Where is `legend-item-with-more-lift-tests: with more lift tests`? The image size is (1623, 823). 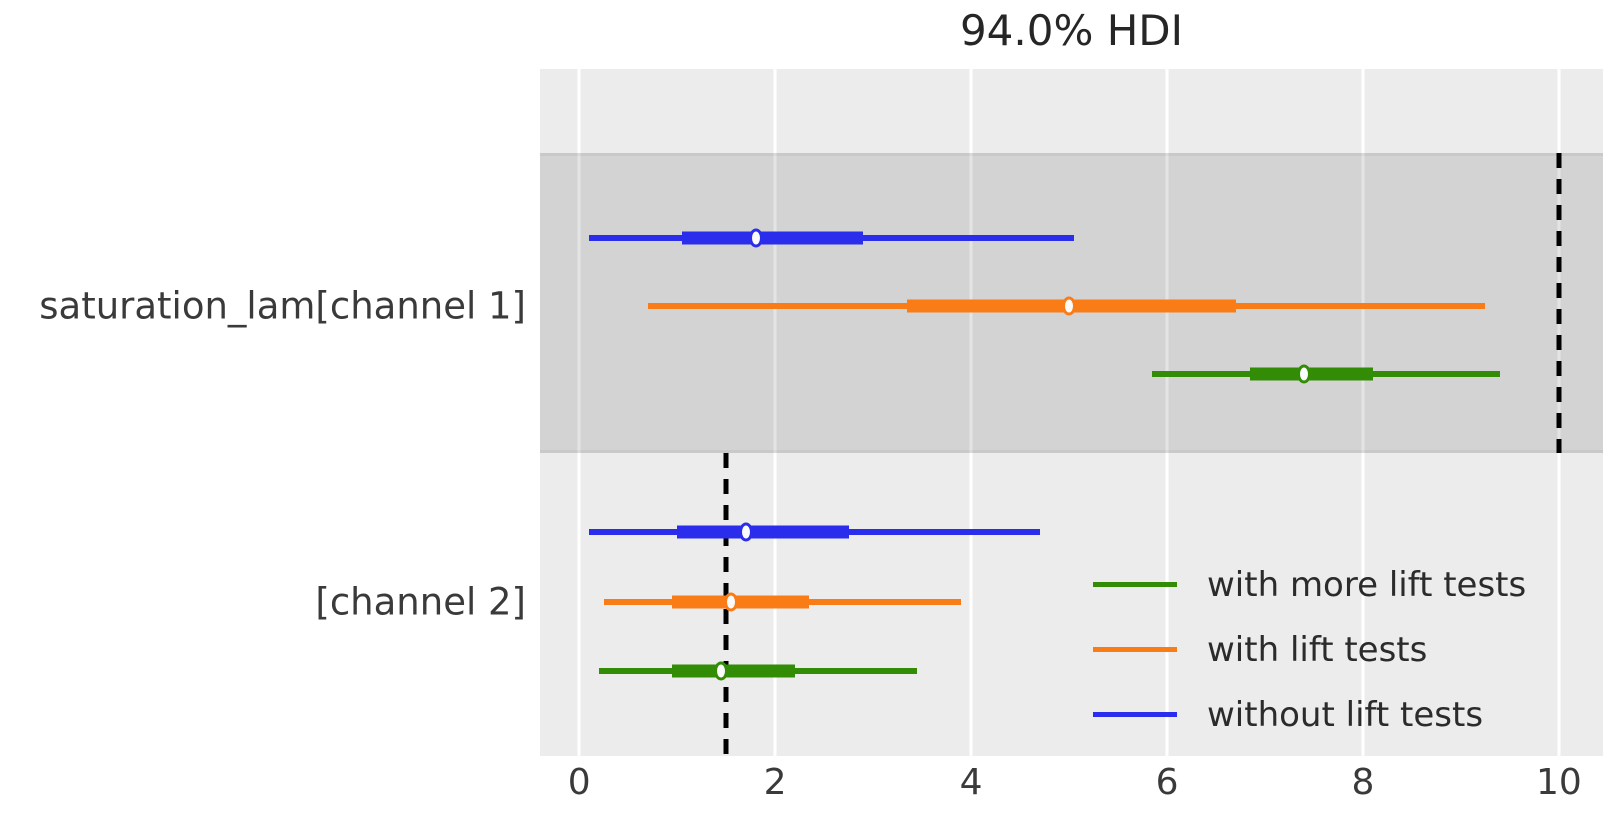
legend-item-with-more-lift-tests: with more lift tests is located at coordinates (1309, 584).